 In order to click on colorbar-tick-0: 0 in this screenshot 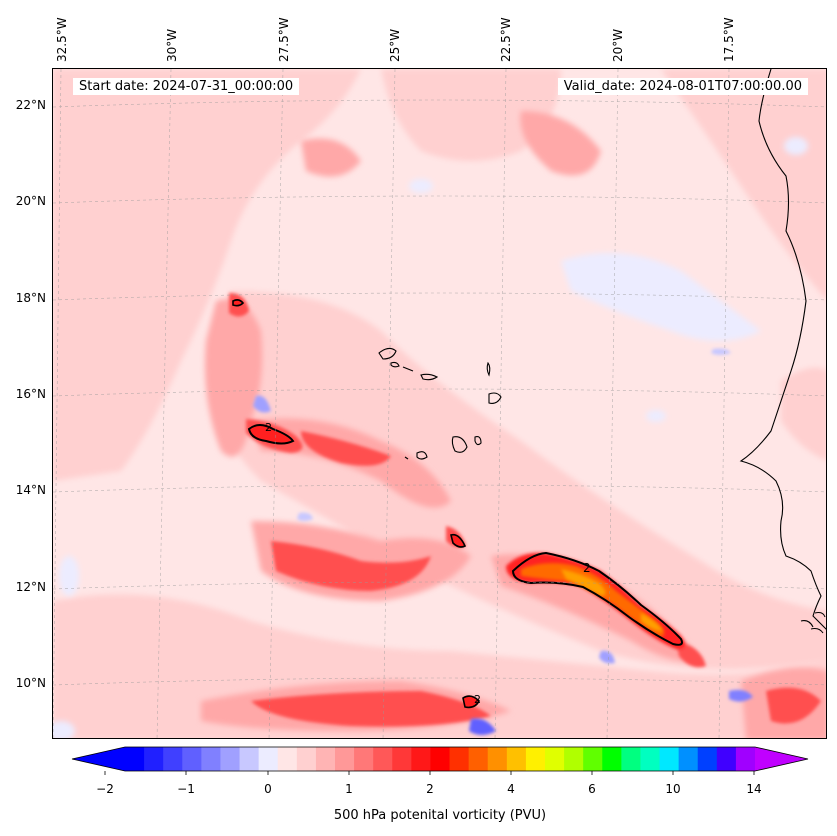, I will do `click(268, 789)`.